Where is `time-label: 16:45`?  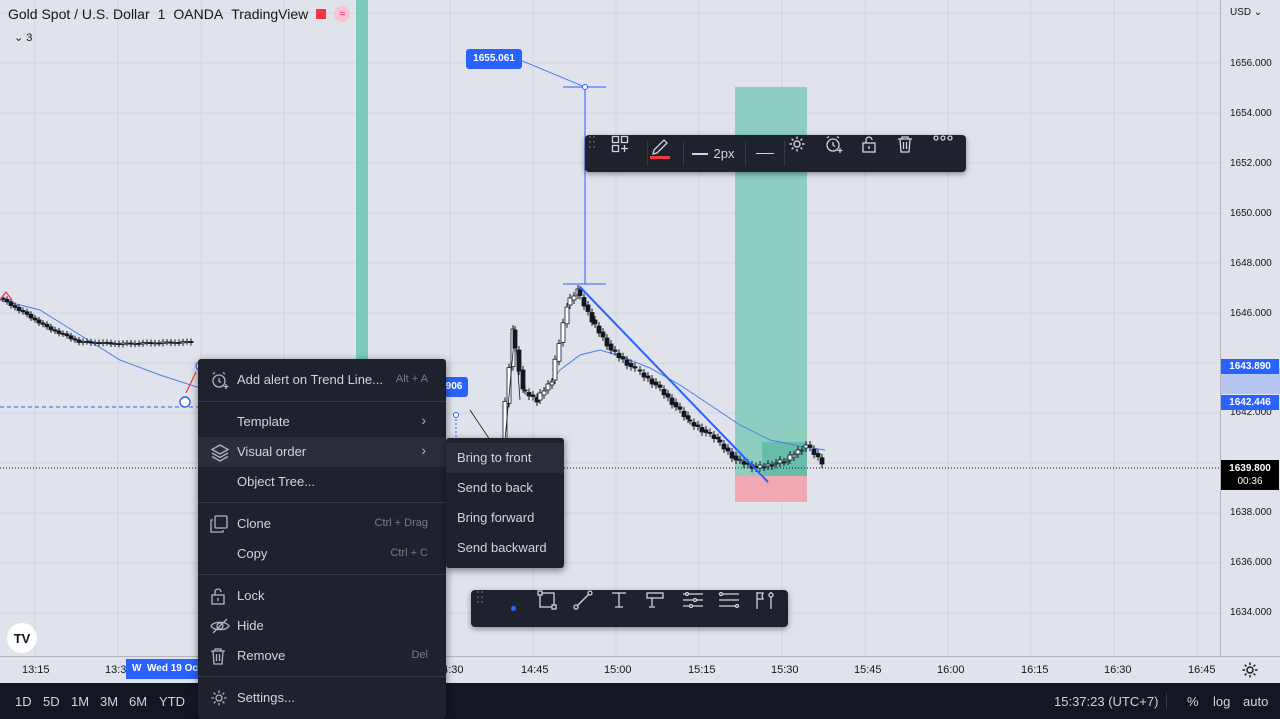
time-label: 16:45 is located at coordinates (1202, 670).